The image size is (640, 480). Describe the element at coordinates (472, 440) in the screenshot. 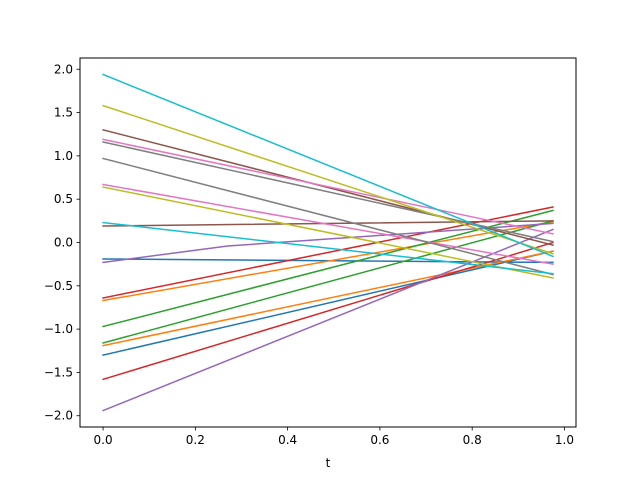

I see `x-tick-label: 0.8` at that location.